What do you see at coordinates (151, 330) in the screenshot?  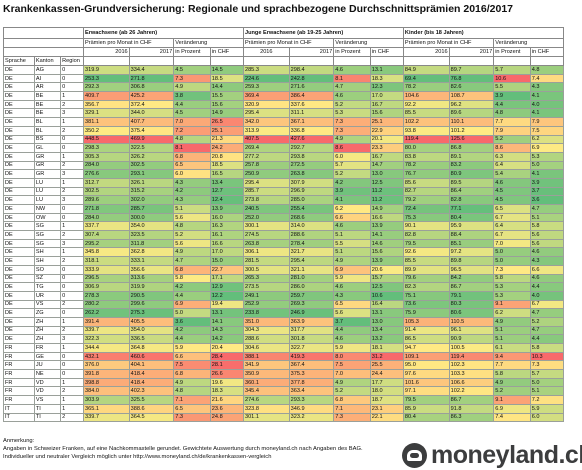 I see `value-cell: 354.0` at bounding box center [151, 330].